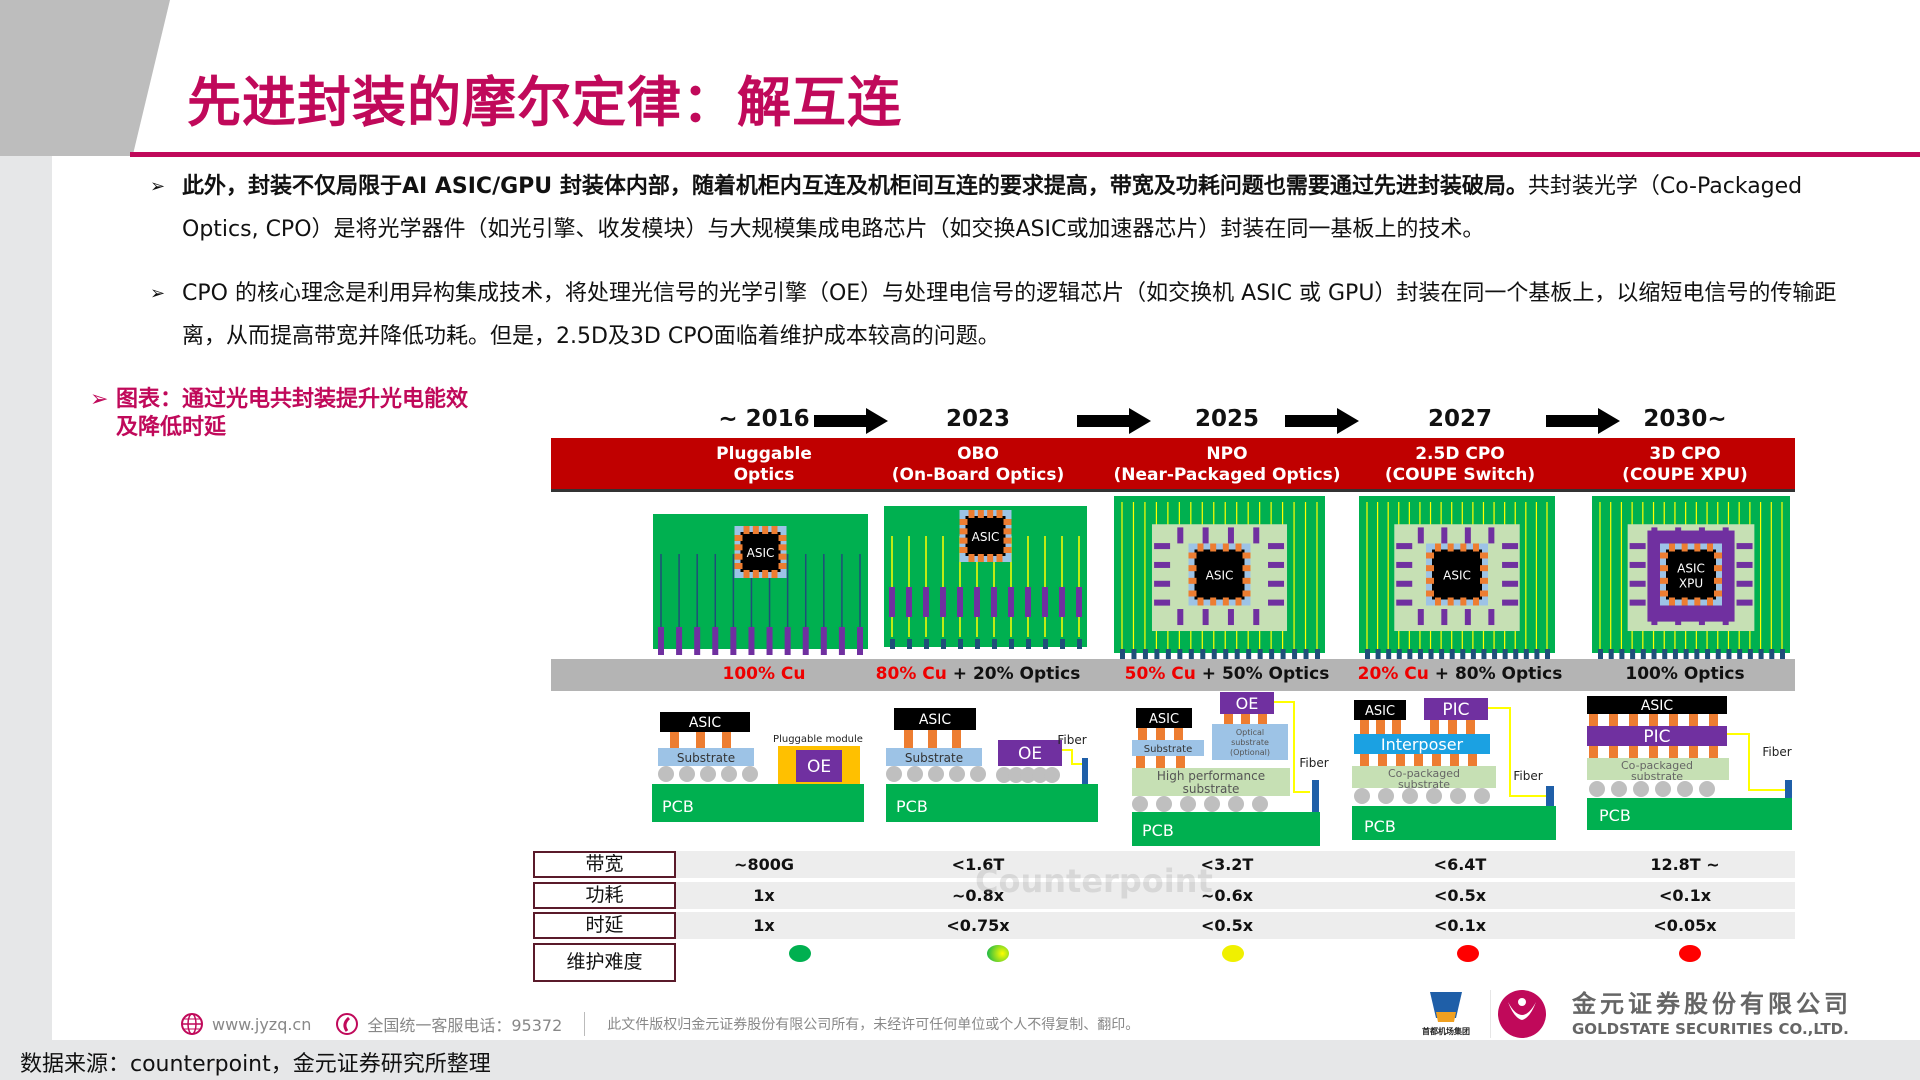 The image size is (1920, 1080). What do you see at coordinates (978, 475) in the screenshot?
I see `technology-subtitle: (On-Board Optics)` at bounding box center [978, 475].